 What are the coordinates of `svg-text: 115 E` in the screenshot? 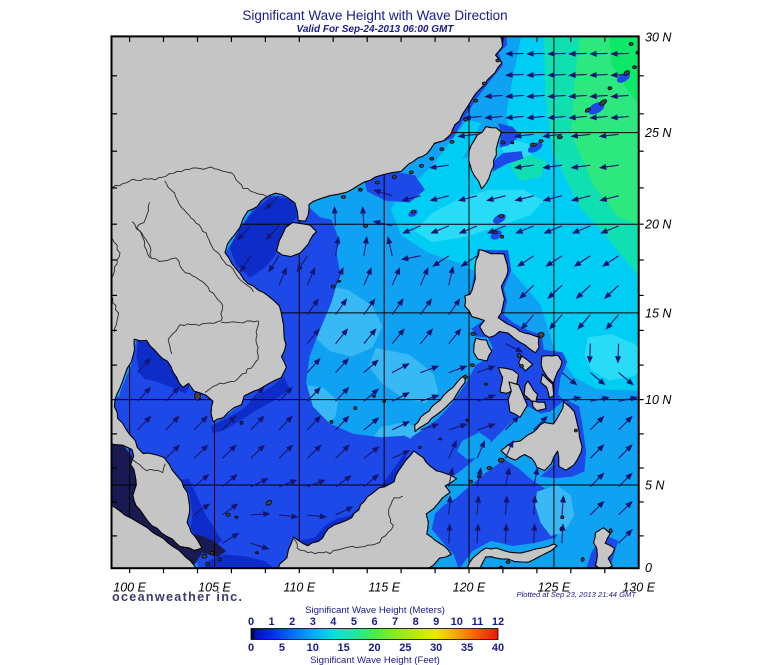 It's located at (384, 588).